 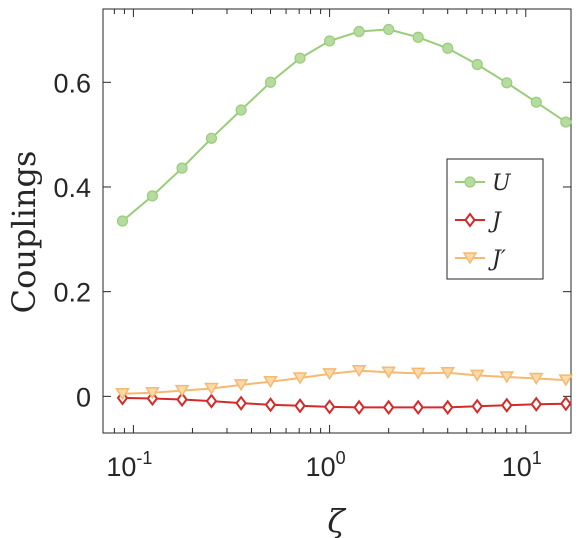 I want to click on legend-entry: U, so click(x=483, y=183).